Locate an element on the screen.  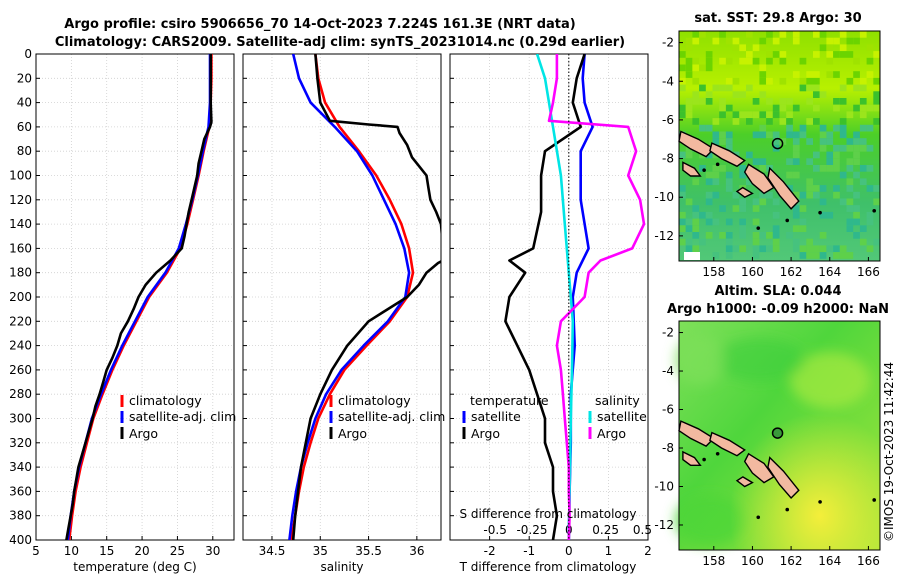
x-tick-label: 36 is located at coordinates (416, 551).